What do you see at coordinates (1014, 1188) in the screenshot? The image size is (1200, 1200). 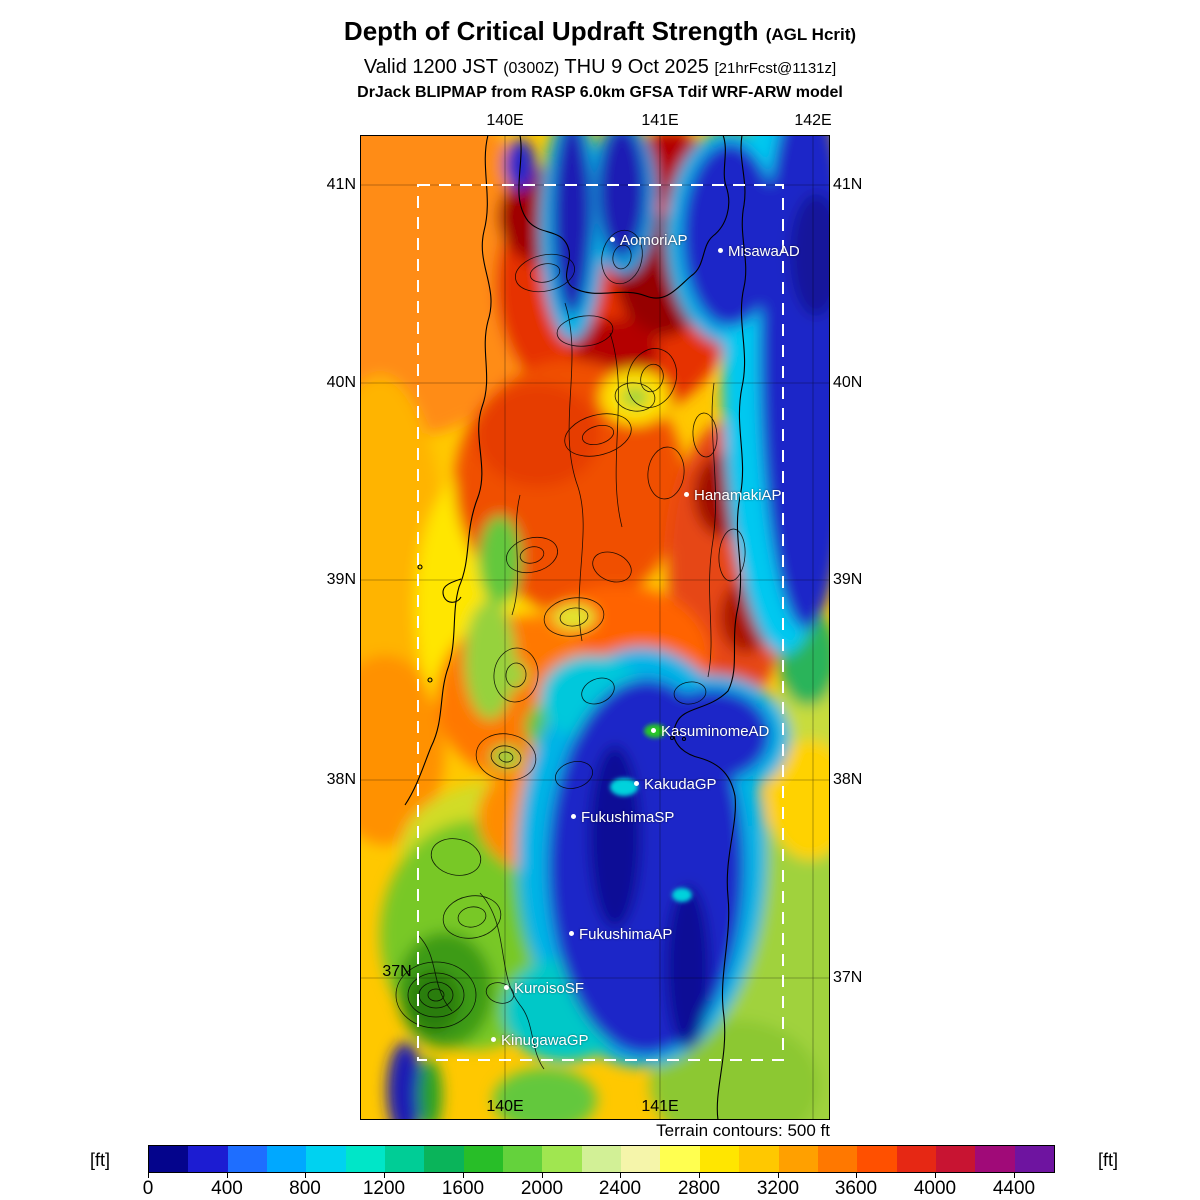 I see `colorbar-label-4400: 4400` at bounding box center [1014, 1188].